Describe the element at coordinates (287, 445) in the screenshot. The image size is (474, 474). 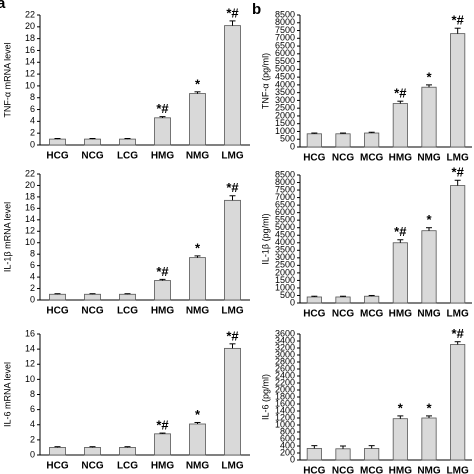
I see `y-tick-label: 400` at that location.